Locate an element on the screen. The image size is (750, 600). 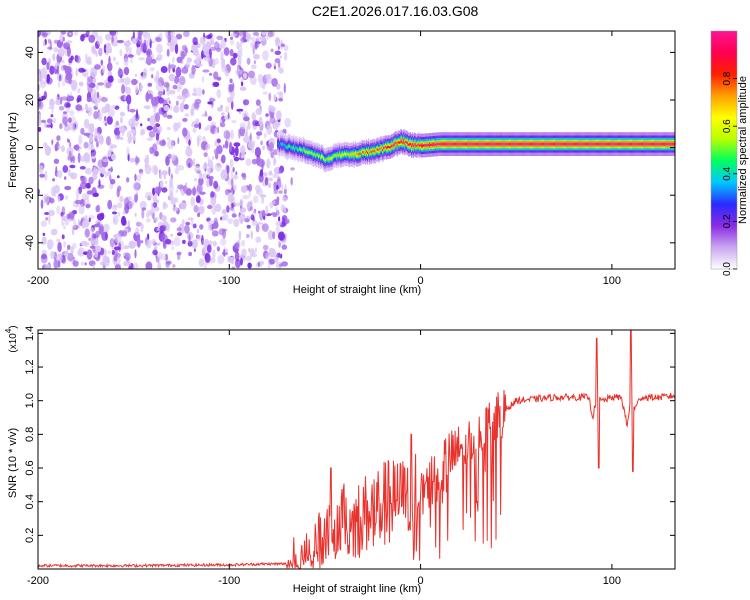
snr-x-tick-label: -100 is located at coordinates (229, 581).